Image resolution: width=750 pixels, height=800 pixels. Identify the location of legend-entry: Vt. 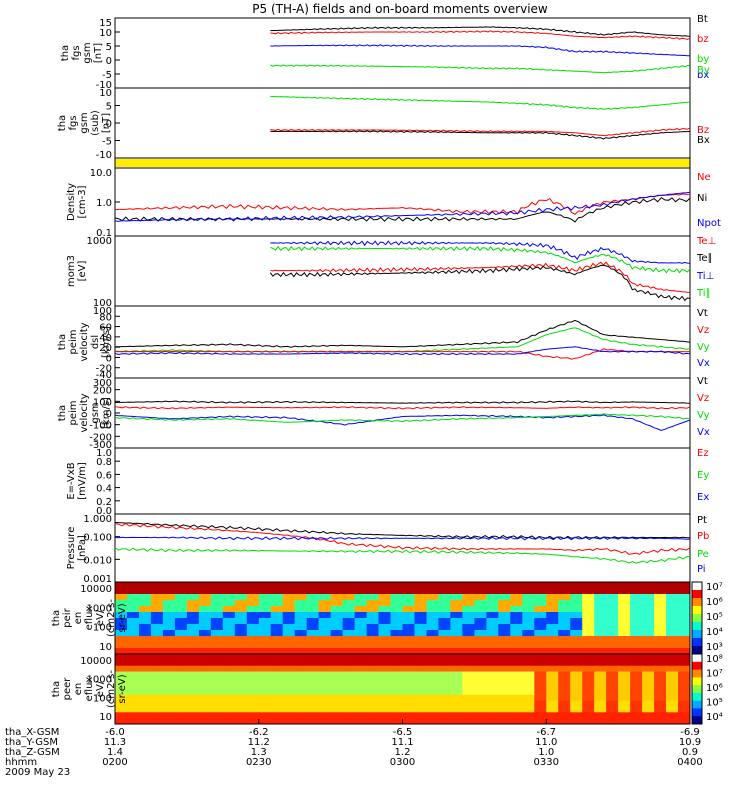
(702, 381).